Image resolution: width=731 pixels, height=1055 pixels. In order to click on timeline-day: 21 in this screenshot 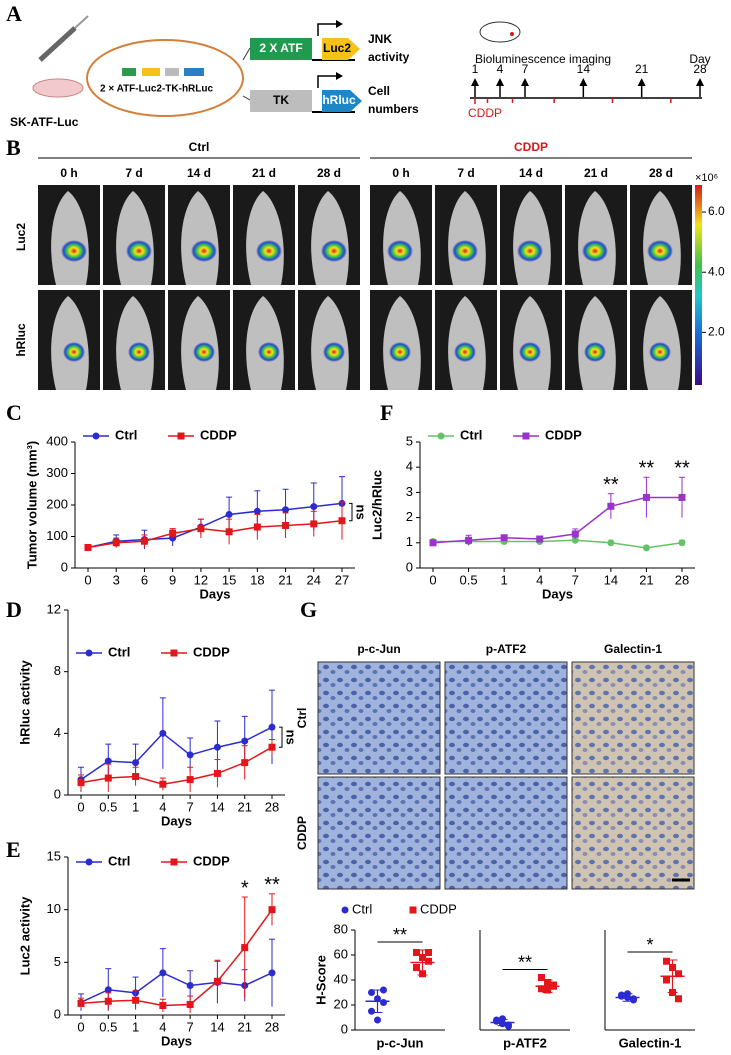, I will do `click(642, 69)`.